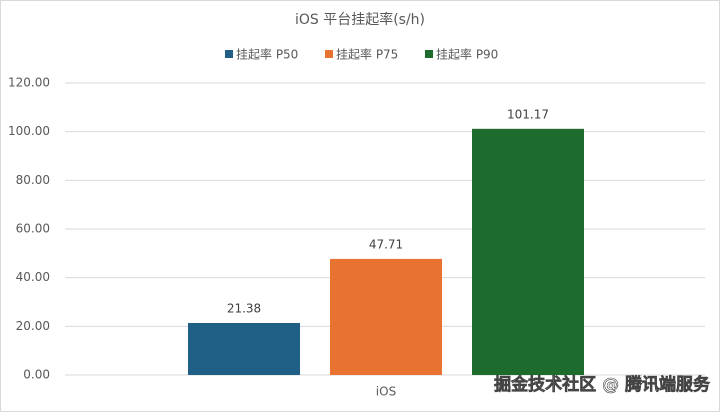  Describe the element at coordinates (467, 54) in the screenshot. I see `legend-label: 挂起率 P90` at that location.